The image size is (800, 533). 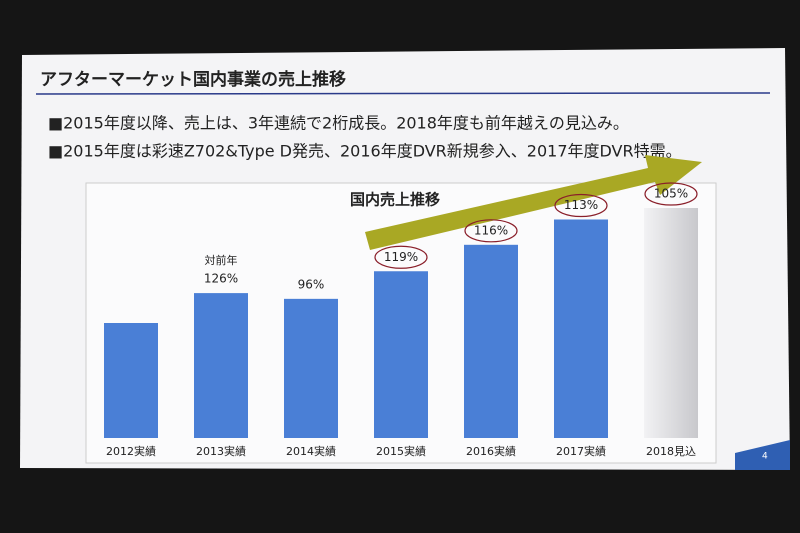 What do you see at coordinates (221, 260) in the screenshot?
I see `growth-note: 対前年` at bounding box center [221, 260].